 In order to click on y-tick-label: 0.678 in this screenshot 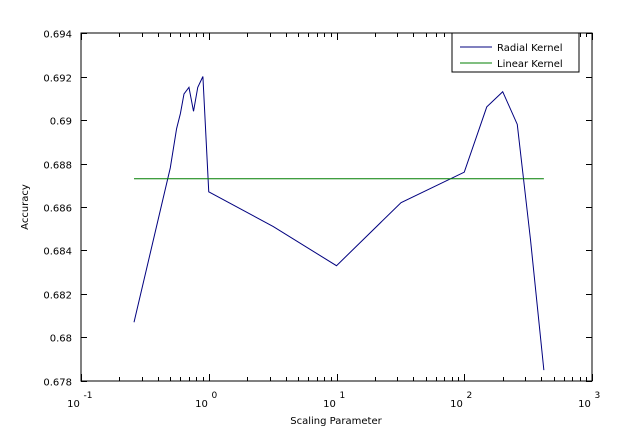, I will do `click(57, 383)`.